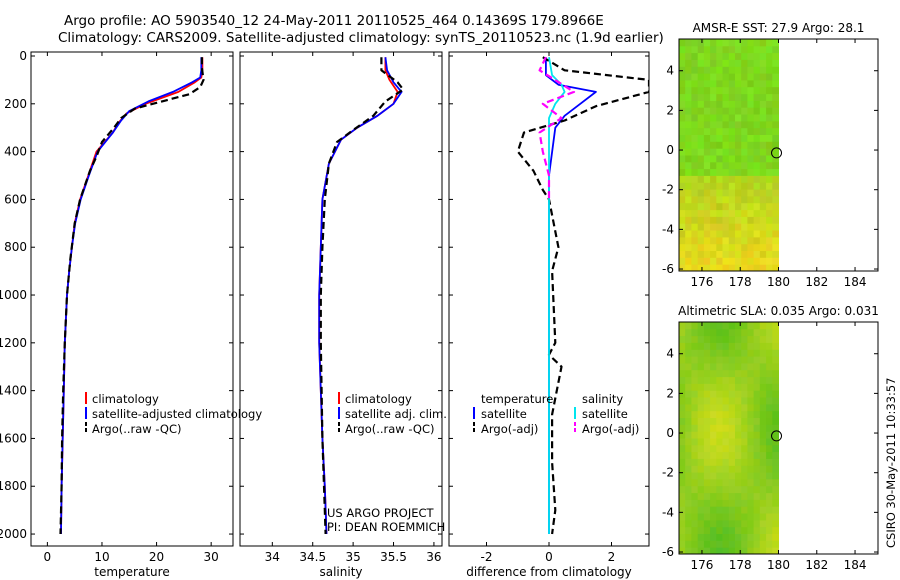  What do you see at coordinates (132, 296) in the screenshot?
I see `series-line-argo-raw-qc-` at bounding box center [132, 296].